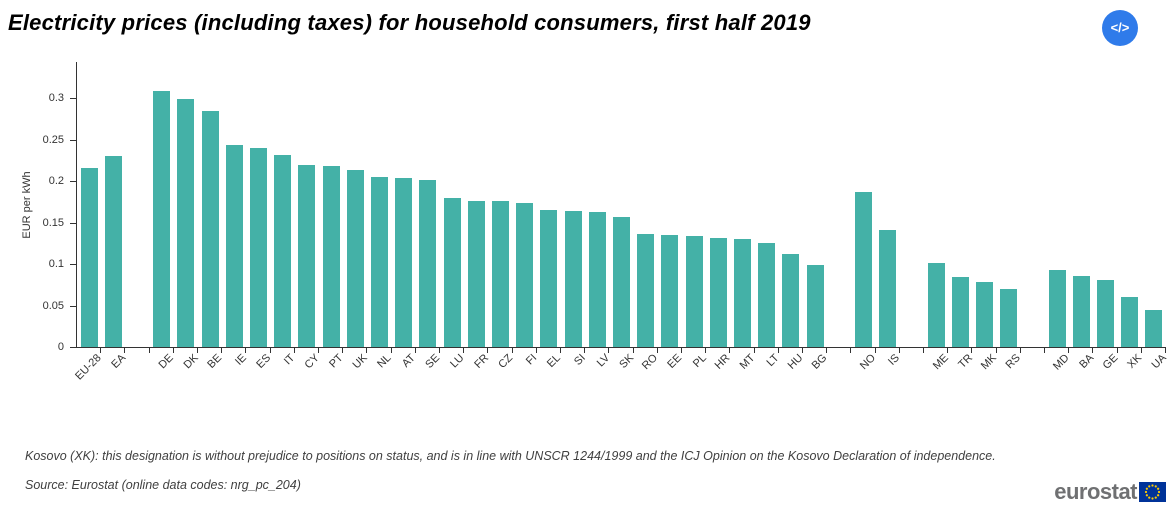  Describe the element at coordinates (162, 218) in the screenshot. I see `bar-DE` at that location.